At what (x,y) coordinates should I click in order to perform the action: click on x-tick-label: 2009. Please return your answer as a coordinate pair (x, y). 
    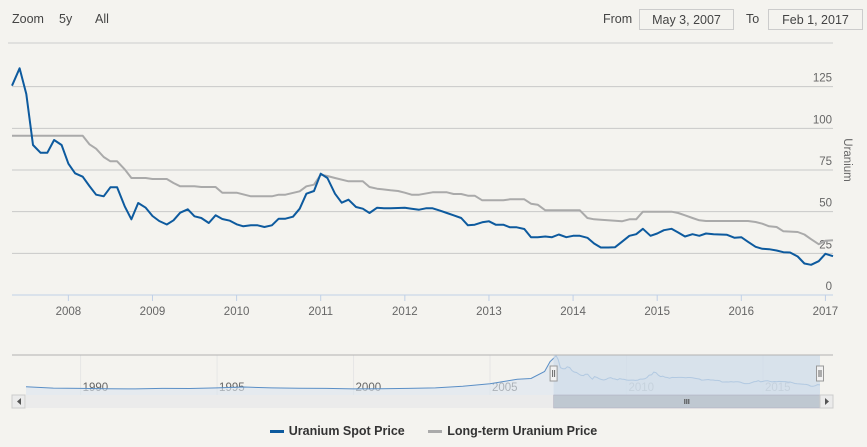
    Looking at the image, I should click on (153, 312).